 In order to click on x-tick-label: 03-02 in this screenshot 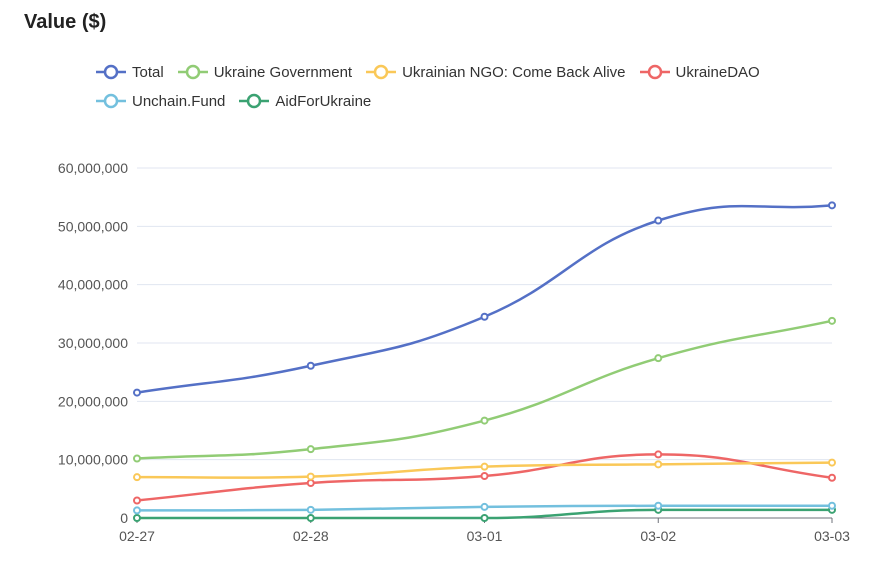, I will do `click(658, 536)`.